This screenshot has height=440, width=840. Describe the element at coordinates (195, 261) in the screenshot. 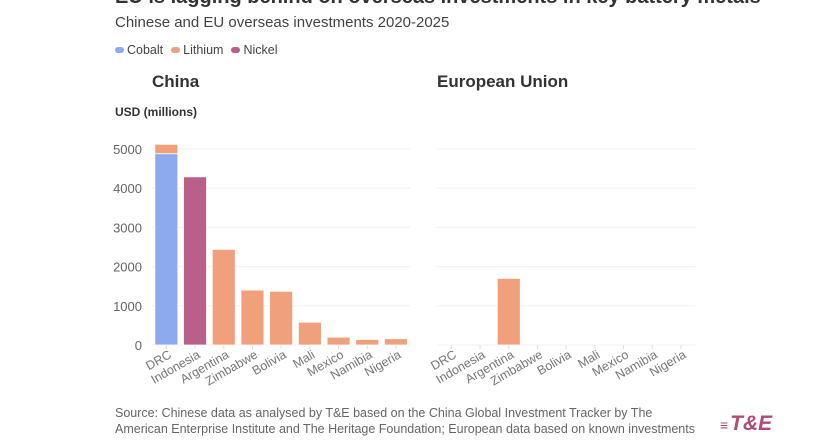

I see `bar-nickel-indonesia` at that location.